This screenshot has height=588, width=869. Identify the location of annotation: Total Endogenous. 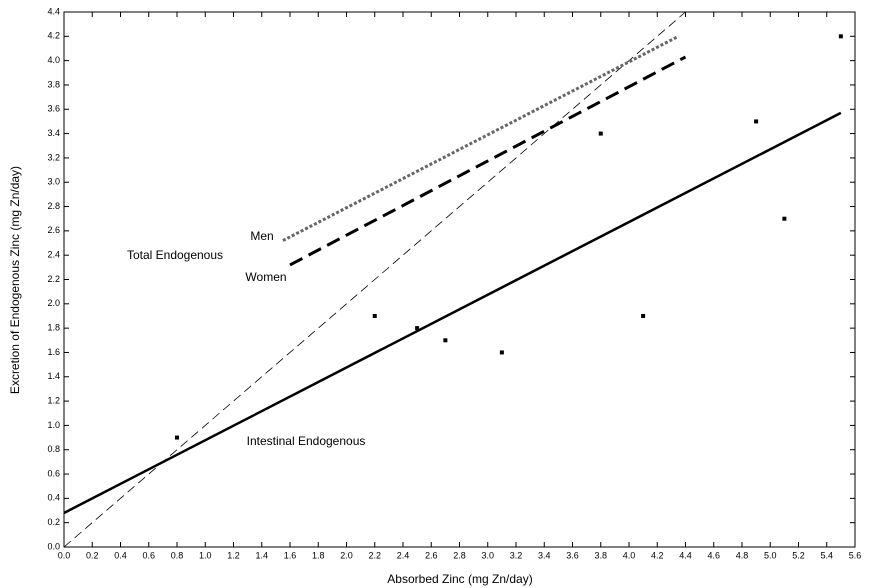
(175, 255).